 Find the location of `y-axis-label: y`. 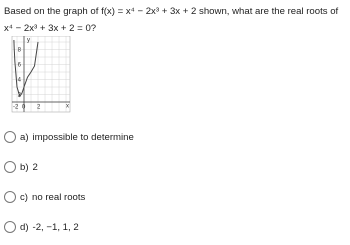

y-axis-label: y is located at coordinates (28, 41).